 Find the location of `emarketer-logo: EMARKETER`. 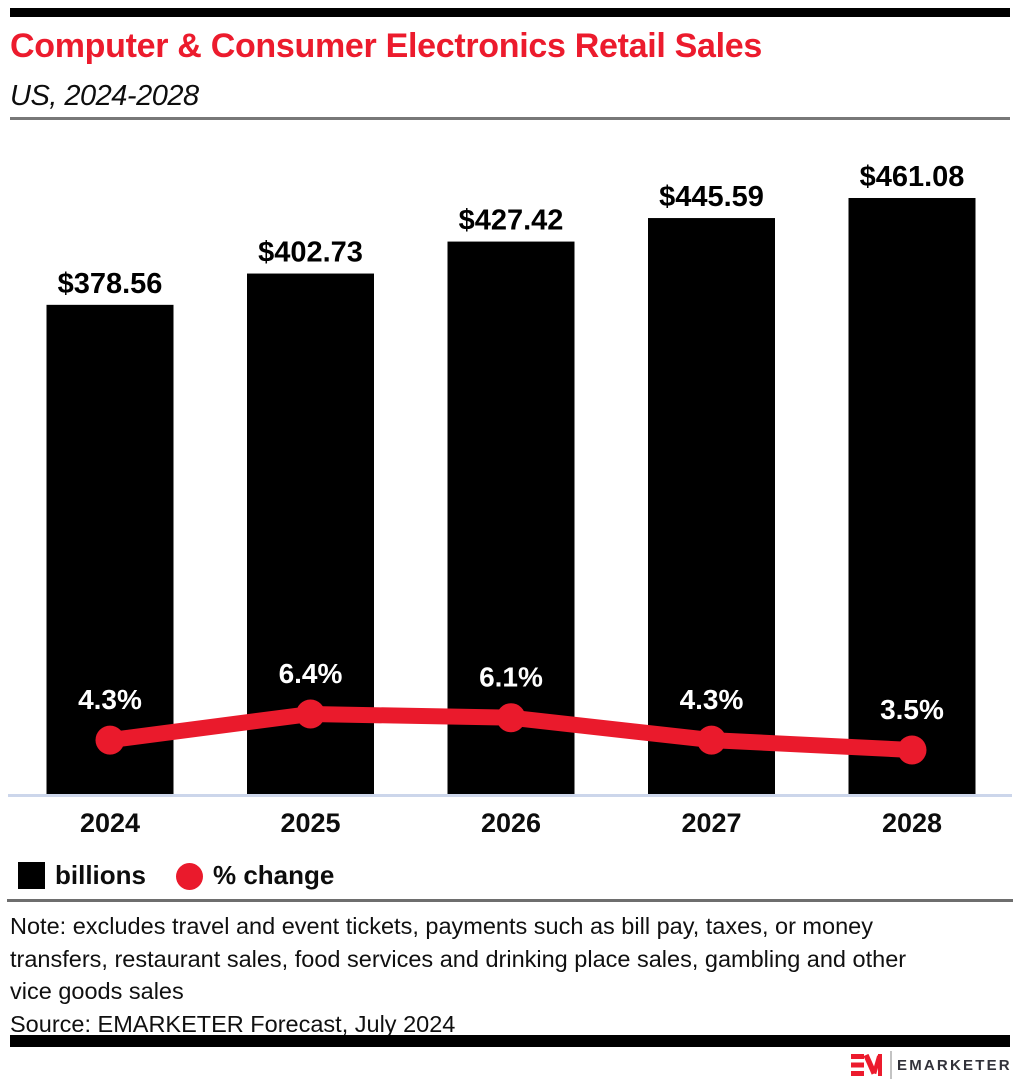

emarketer-logo: EMARKETER is located at coordinates (933, 1066).